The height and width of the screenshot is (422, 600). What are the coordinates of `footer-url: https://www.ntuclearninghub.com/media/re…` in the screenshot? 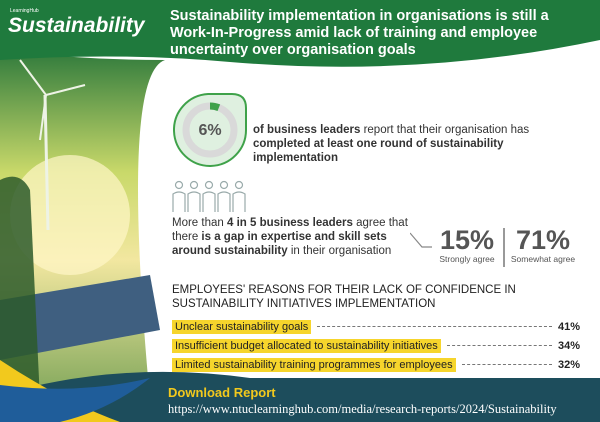 It's located at (362, 409).